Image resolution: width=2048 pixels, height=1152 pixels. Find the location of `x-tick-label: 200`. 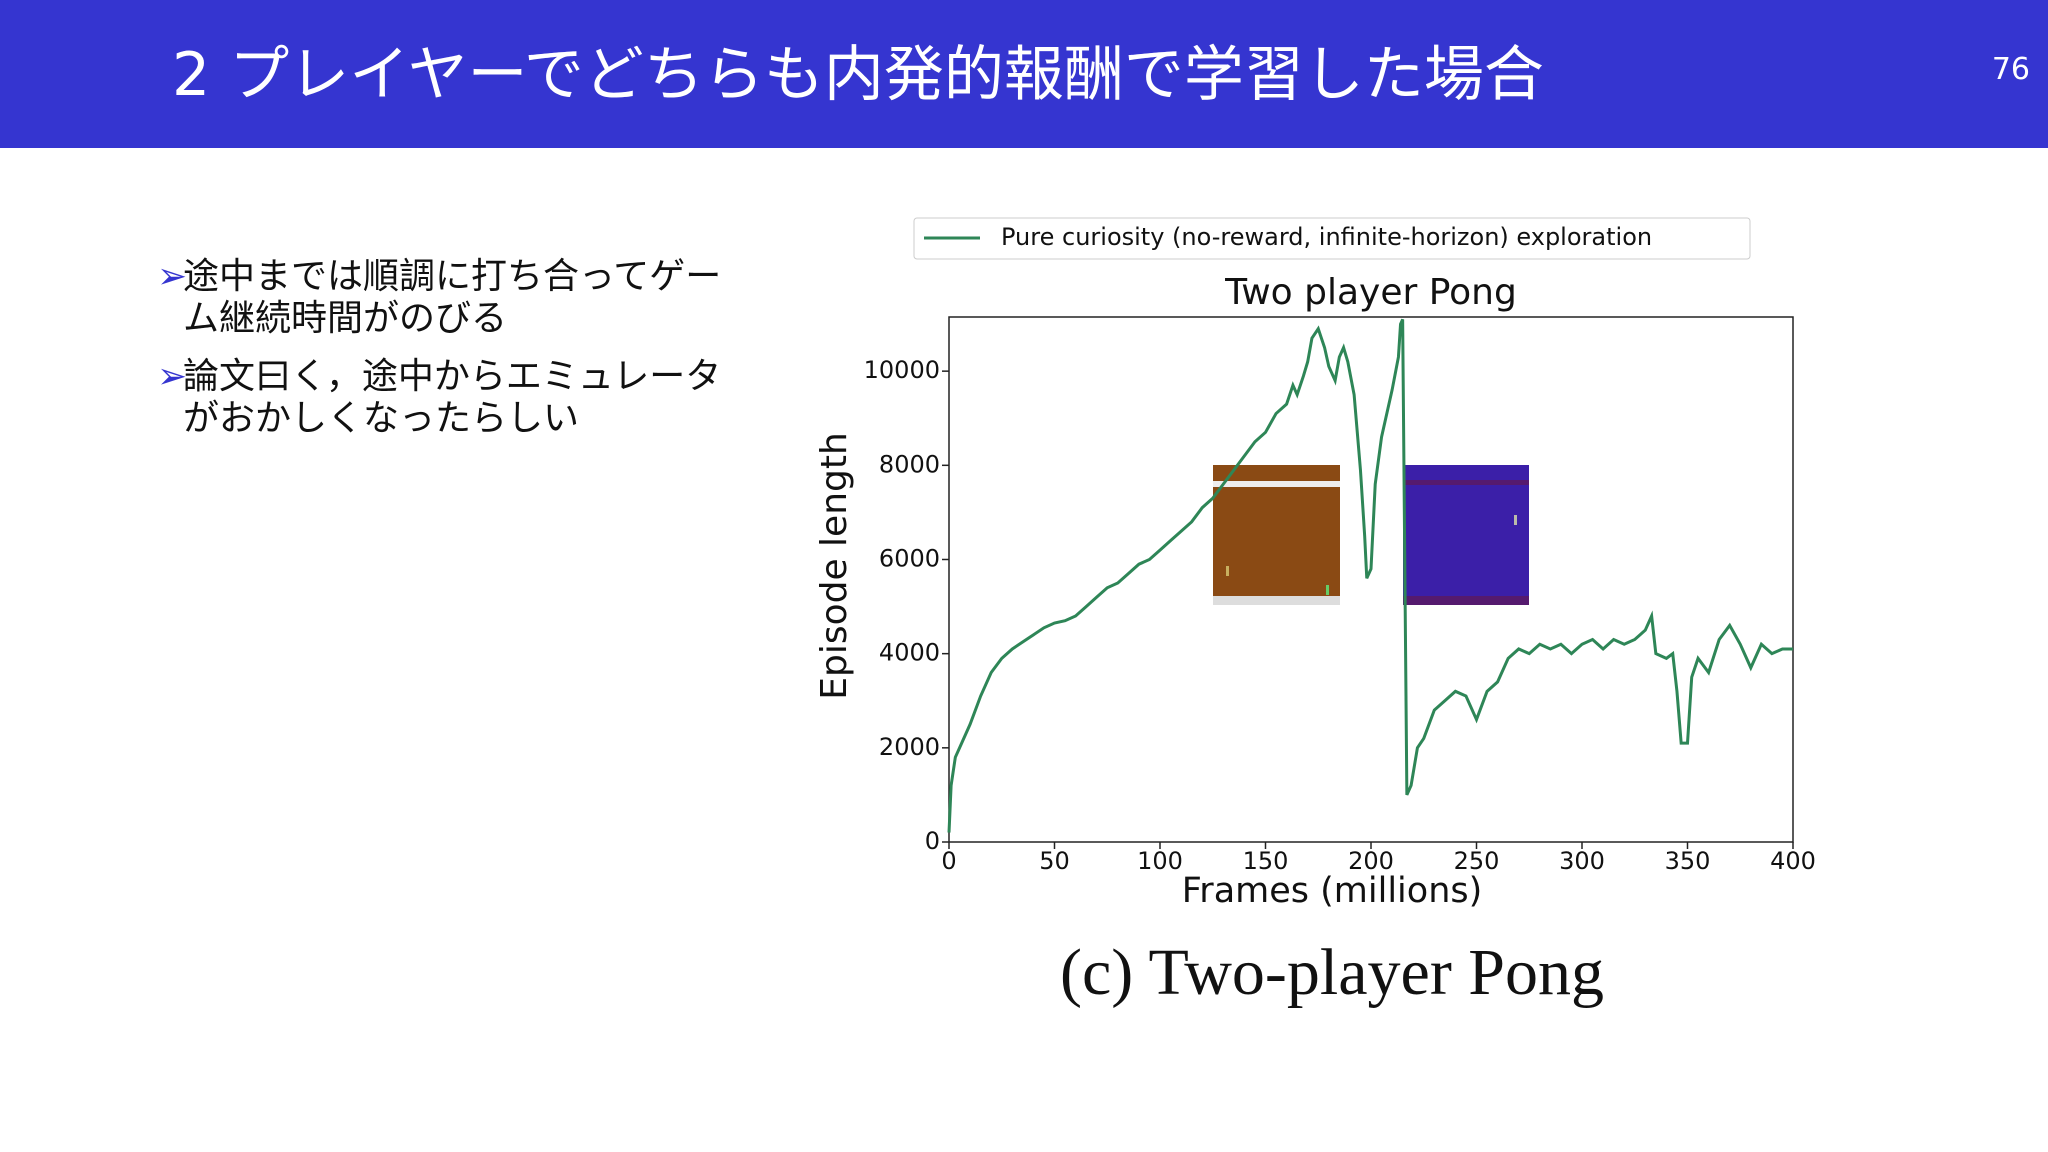

x-tick-label: 200 is located at coordinates (1371, 861).